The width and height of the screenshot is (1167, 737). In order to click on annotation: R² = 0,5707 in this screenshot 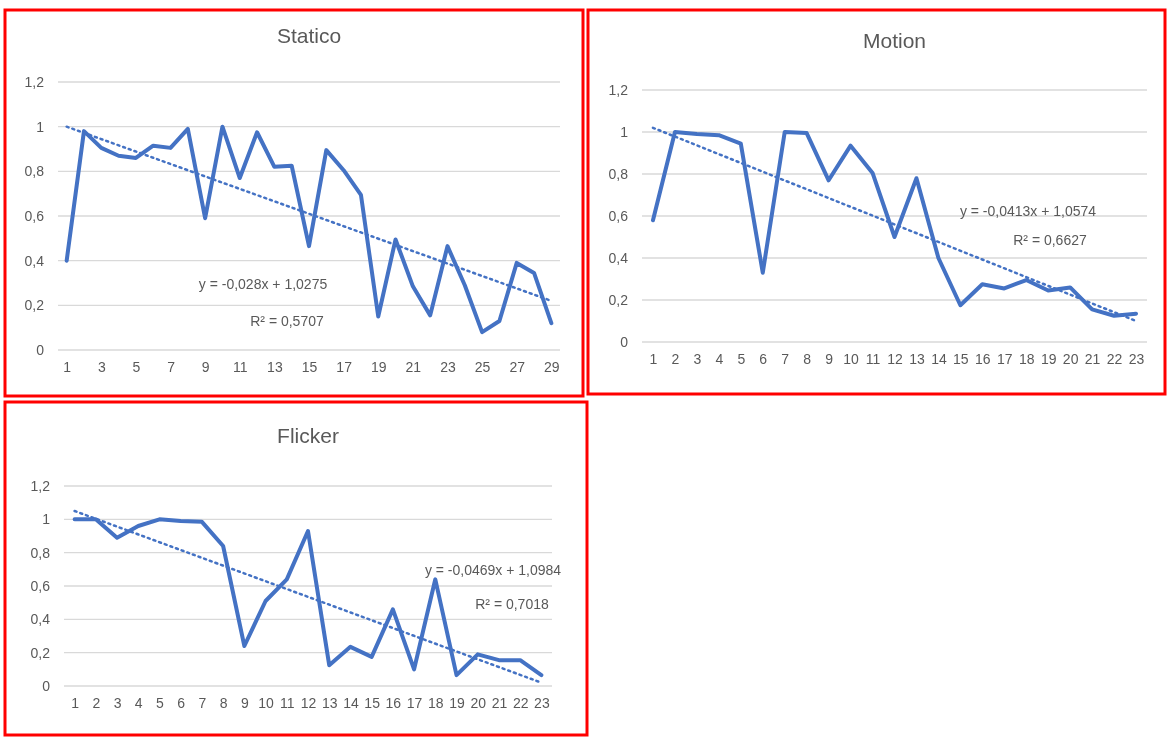, I will do `click(287, 321)`.